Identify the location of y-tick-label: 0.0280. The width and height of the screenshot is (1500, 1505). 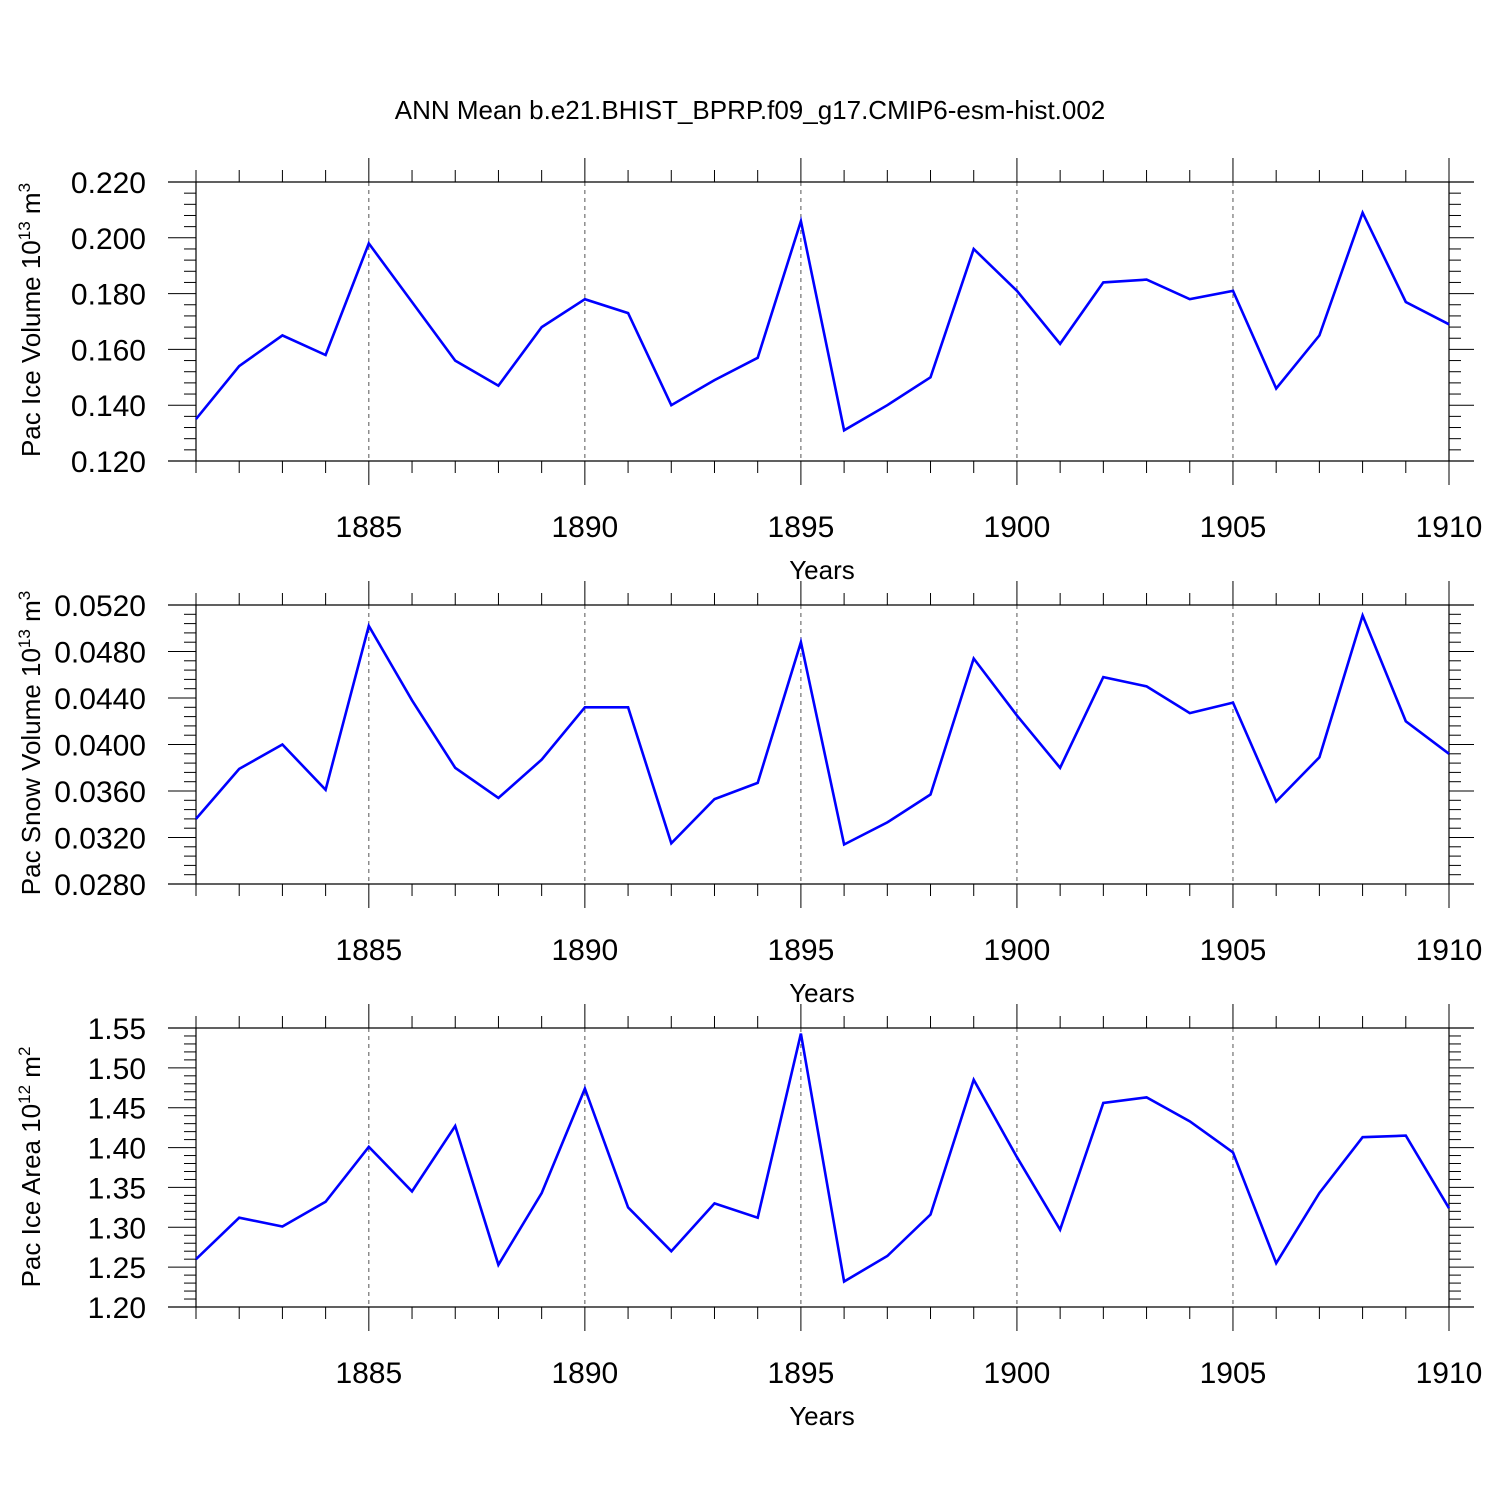
(100, 885).